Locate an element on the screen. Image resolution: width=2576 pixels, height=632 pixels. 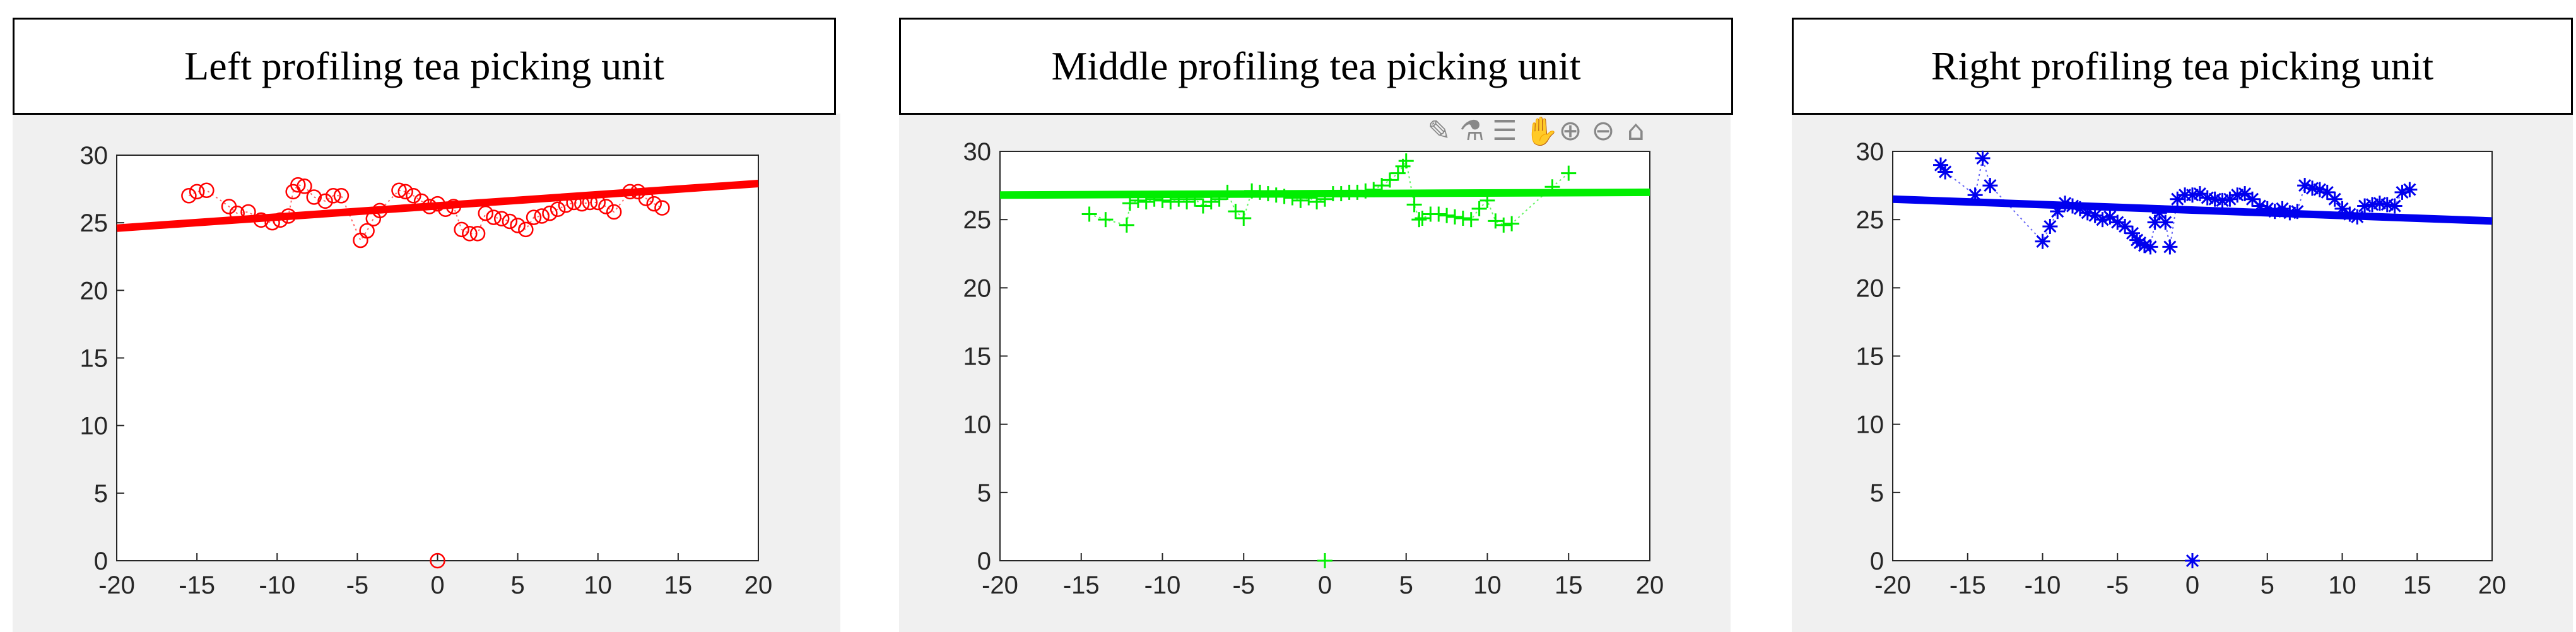
y-tick-label: 30 is located at coordinates (94, 156).